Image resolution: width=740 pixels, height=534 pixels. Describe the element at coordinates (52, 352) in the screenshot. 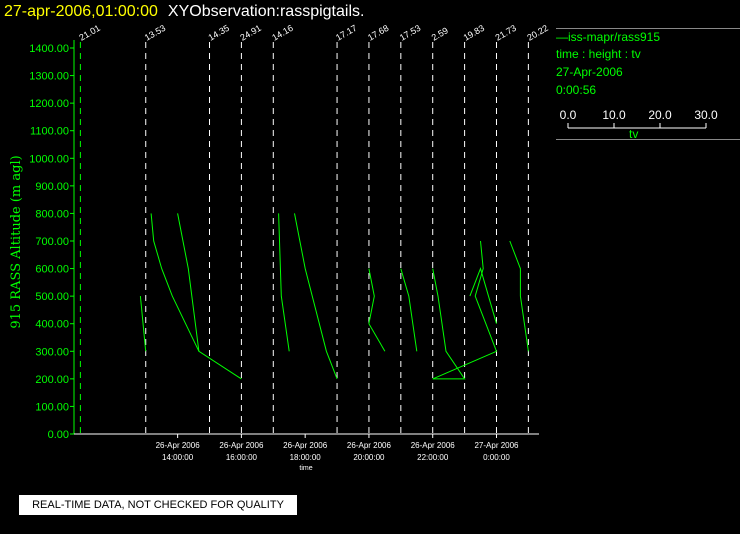

I see `y-tick-label: 300.00` at that location.